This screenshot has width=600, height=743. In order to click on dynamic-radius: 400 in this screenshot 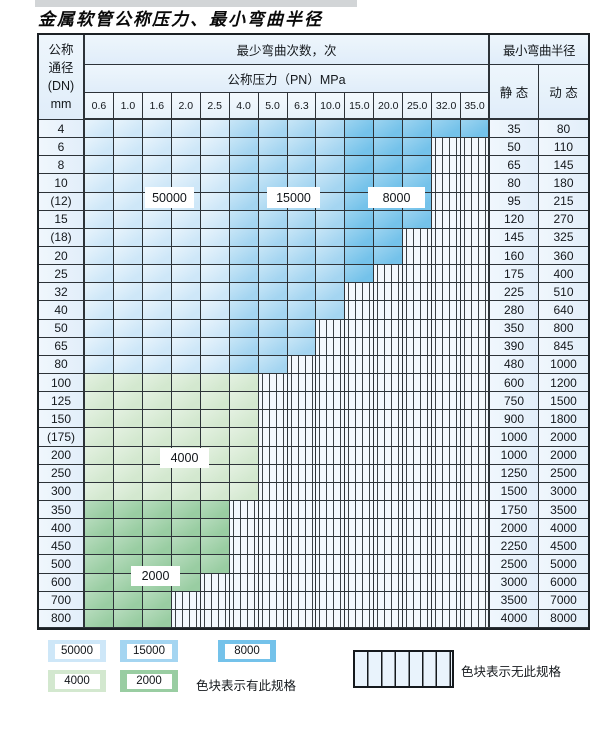, I will do `click(563, 274)`.